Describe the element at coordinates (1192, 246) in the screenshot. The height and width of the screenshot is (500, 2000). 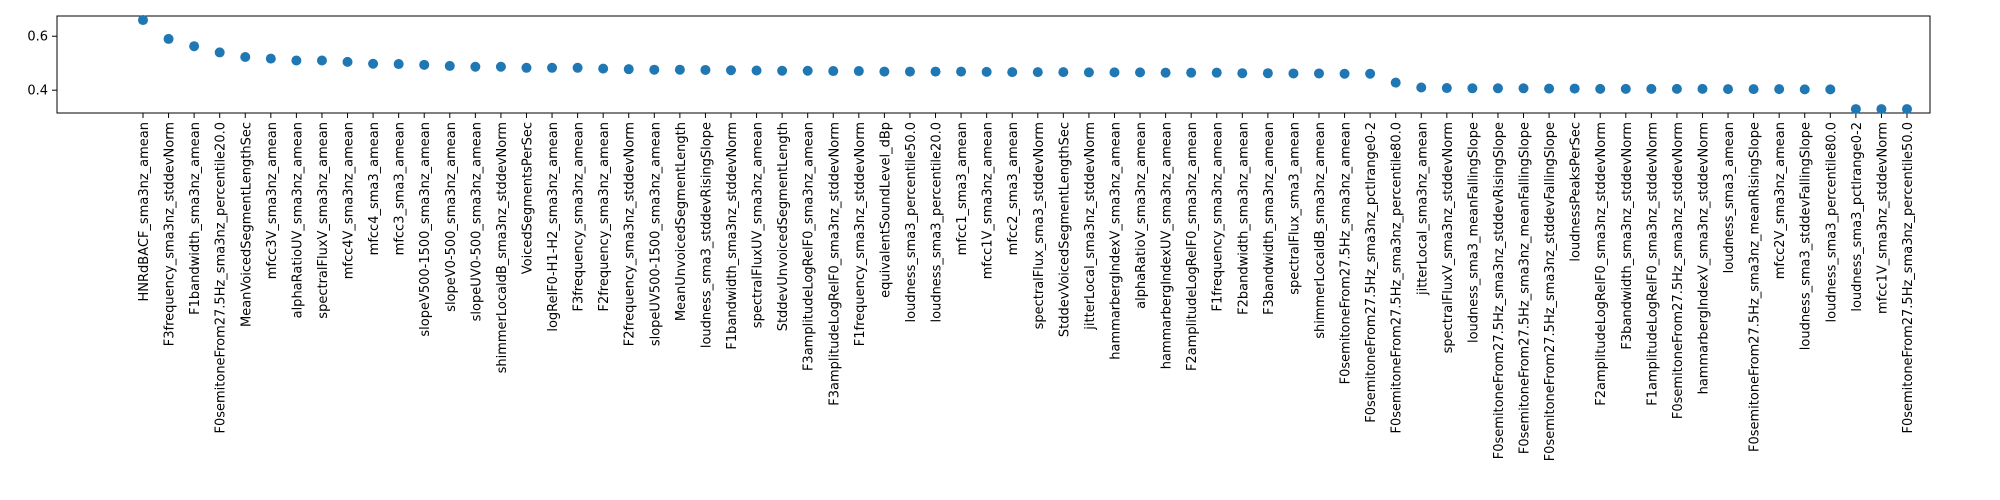
I see `x-tick-label: F2amplitudeLogRelF0_sma3nz_amean` at that location.